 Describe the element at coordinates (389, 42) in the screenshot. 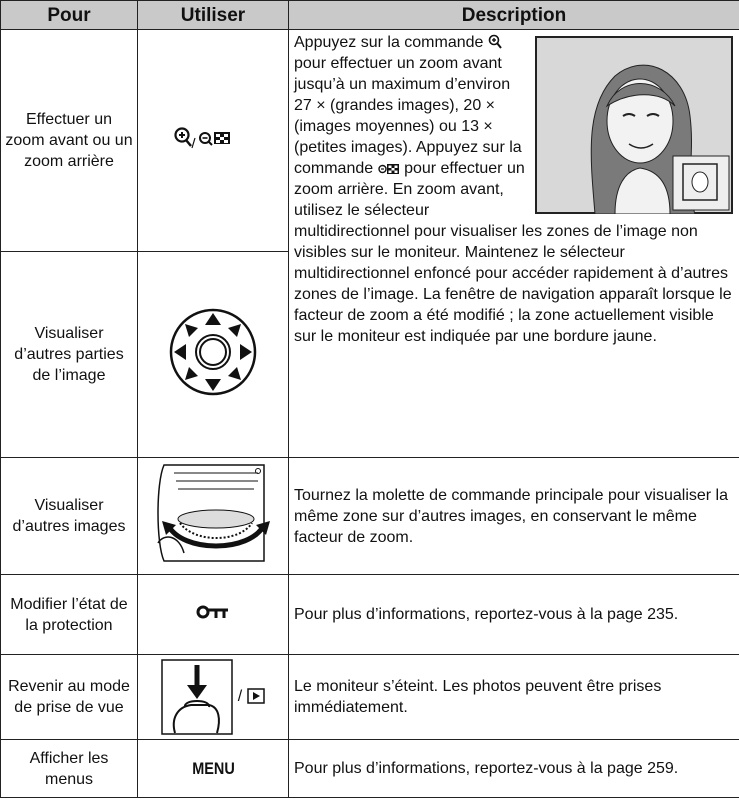

I see `description-text: Appuyez sur la commande` at that location.